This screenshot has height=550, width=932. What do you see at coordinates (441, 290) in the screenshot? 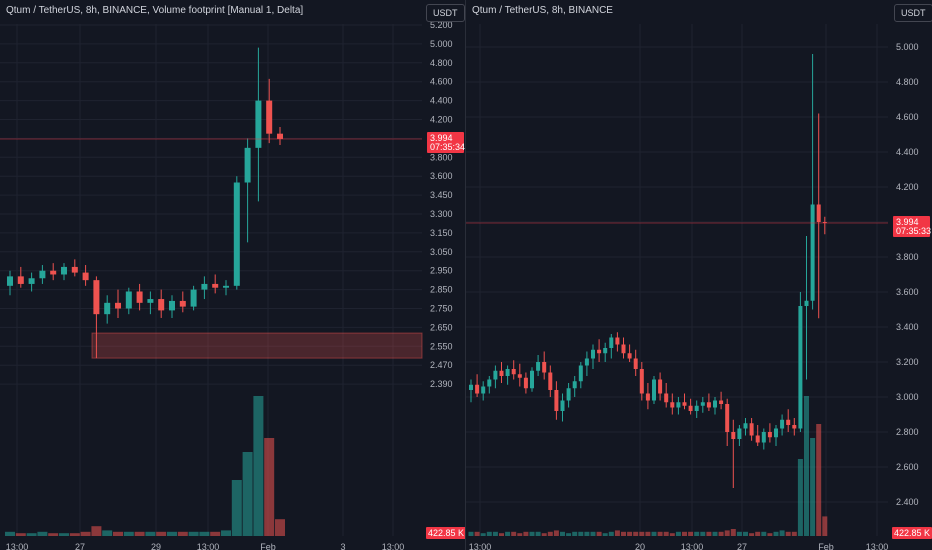
I see `y-tick-label: 2.850` at bounding box center [441, 290].